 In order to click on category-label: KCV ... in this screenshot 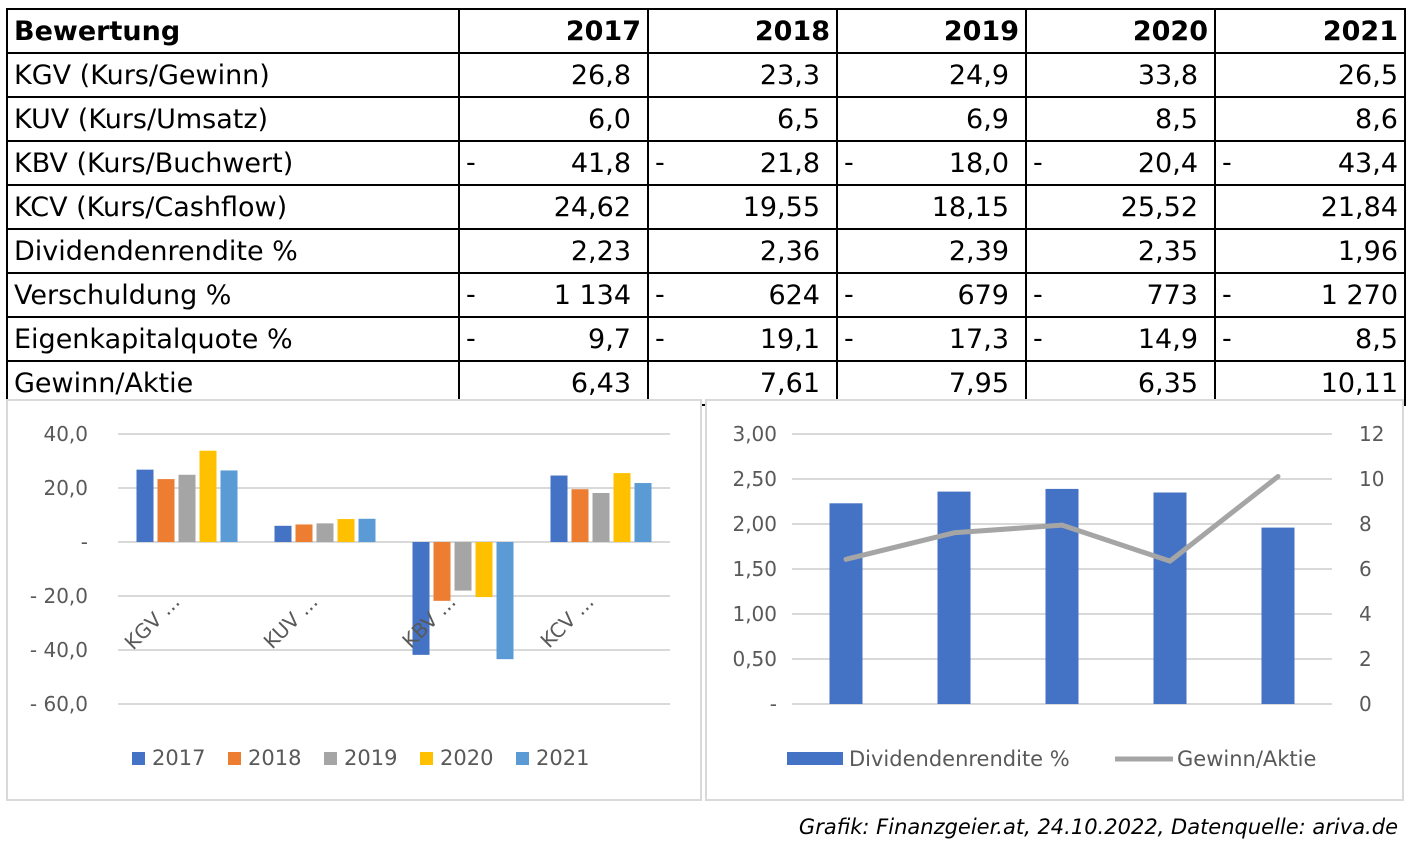, I will do `click(567, 621)`.